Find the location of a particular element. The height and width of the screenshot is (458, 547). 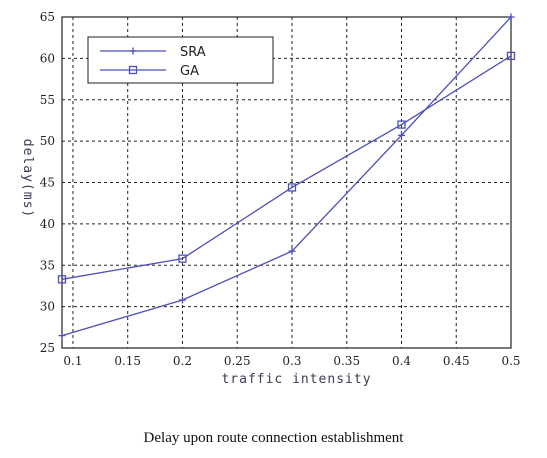

x-tick-label: 0.25 is located at coordinates (237, 361).